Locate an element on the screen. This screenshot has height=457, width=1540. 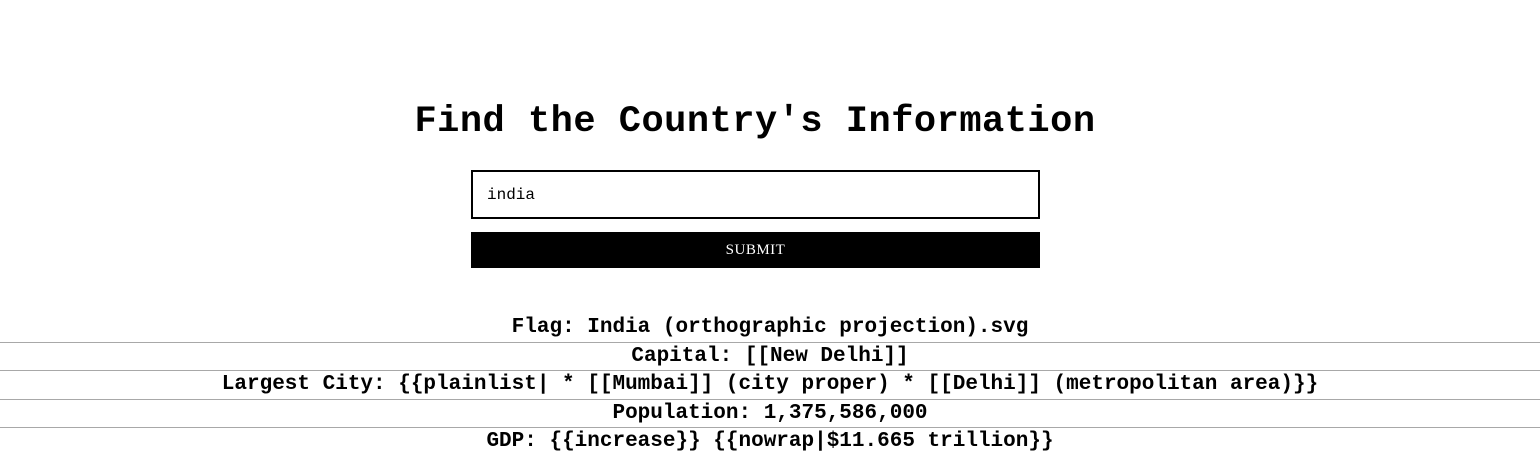
population-info: Population: 1,375,586,000 is located at coordinates (770, 414).